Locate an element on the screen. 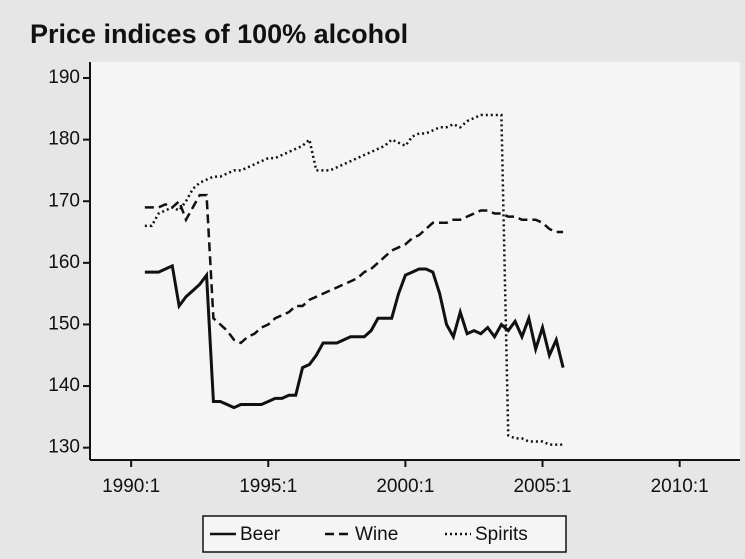 The height and width of the screenshot is (559, 745). chart-title: Price indices of 100% alcohol is located at coordinates (219, 34).